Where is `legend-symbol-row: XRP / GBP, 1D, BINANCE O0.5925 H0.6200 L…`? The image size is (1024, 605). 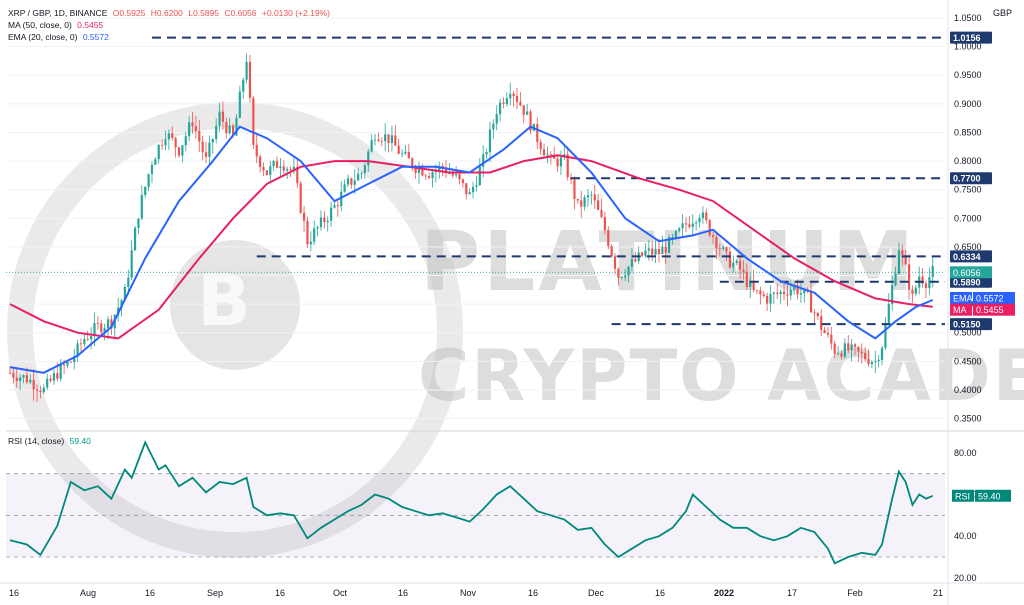 legend-symbol-row: XRP / GBP, 1D, BINANCE O0.5925 H0.6200 L… is located at coordinates (170, 13).